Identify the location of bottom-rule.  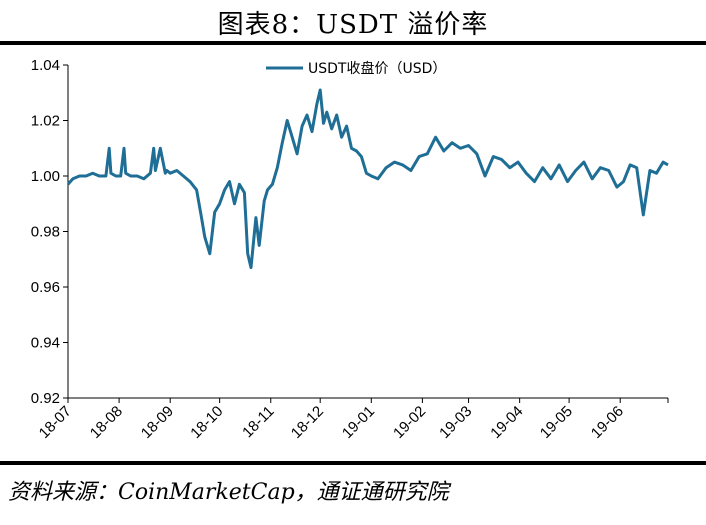
(353, 463).